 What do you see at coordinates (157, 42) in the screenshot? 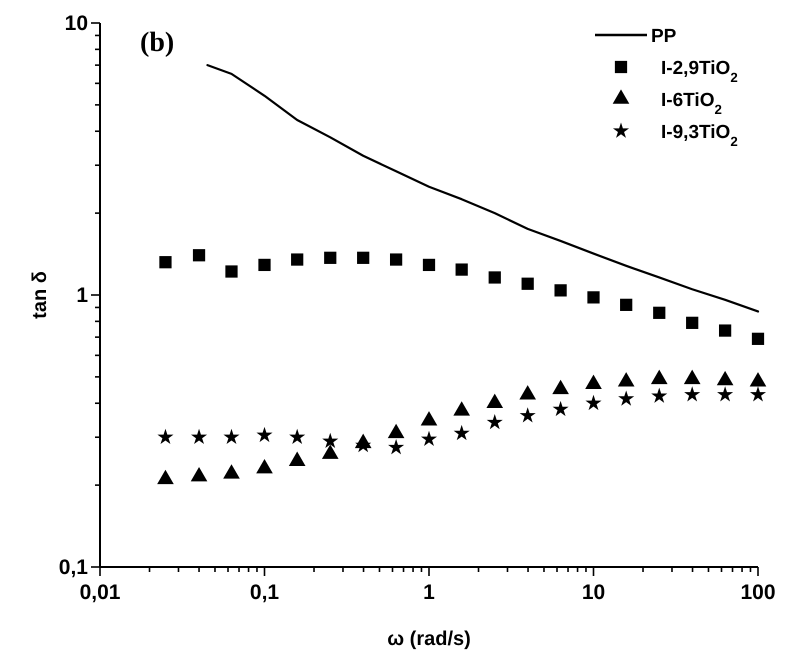
I see `chart-title: (b)` at bounding box center [157, 42].